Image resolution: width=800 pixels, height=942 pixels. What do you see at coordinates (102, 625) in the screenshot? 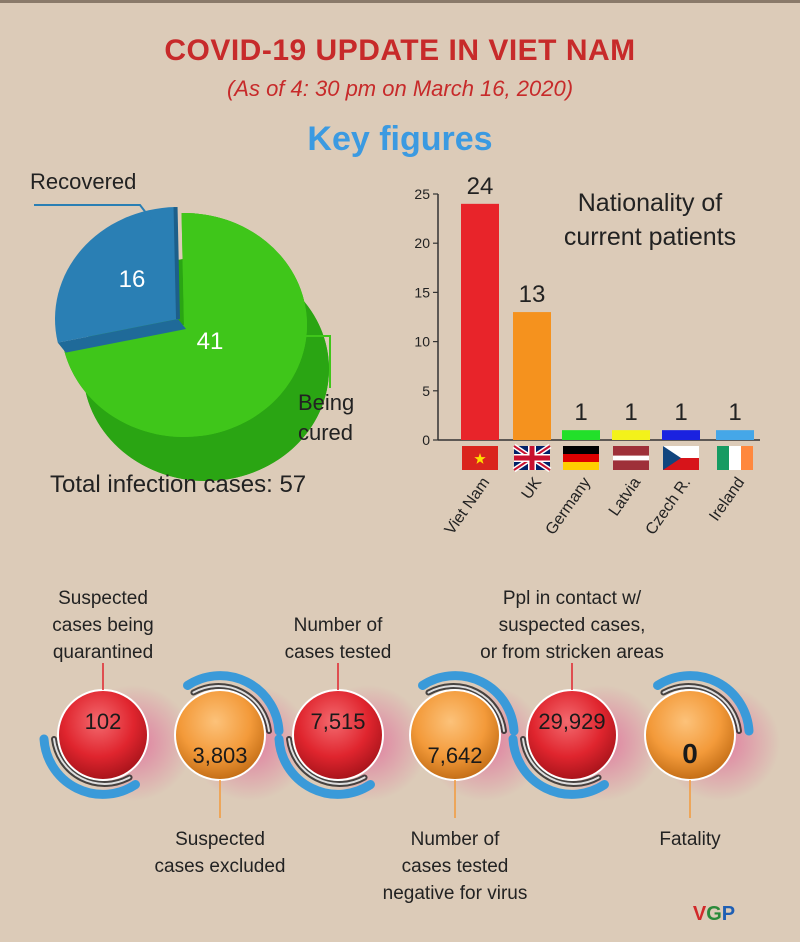
I see `stat-label: Suspected cases being quarantined` at bounding box center [102, 625].